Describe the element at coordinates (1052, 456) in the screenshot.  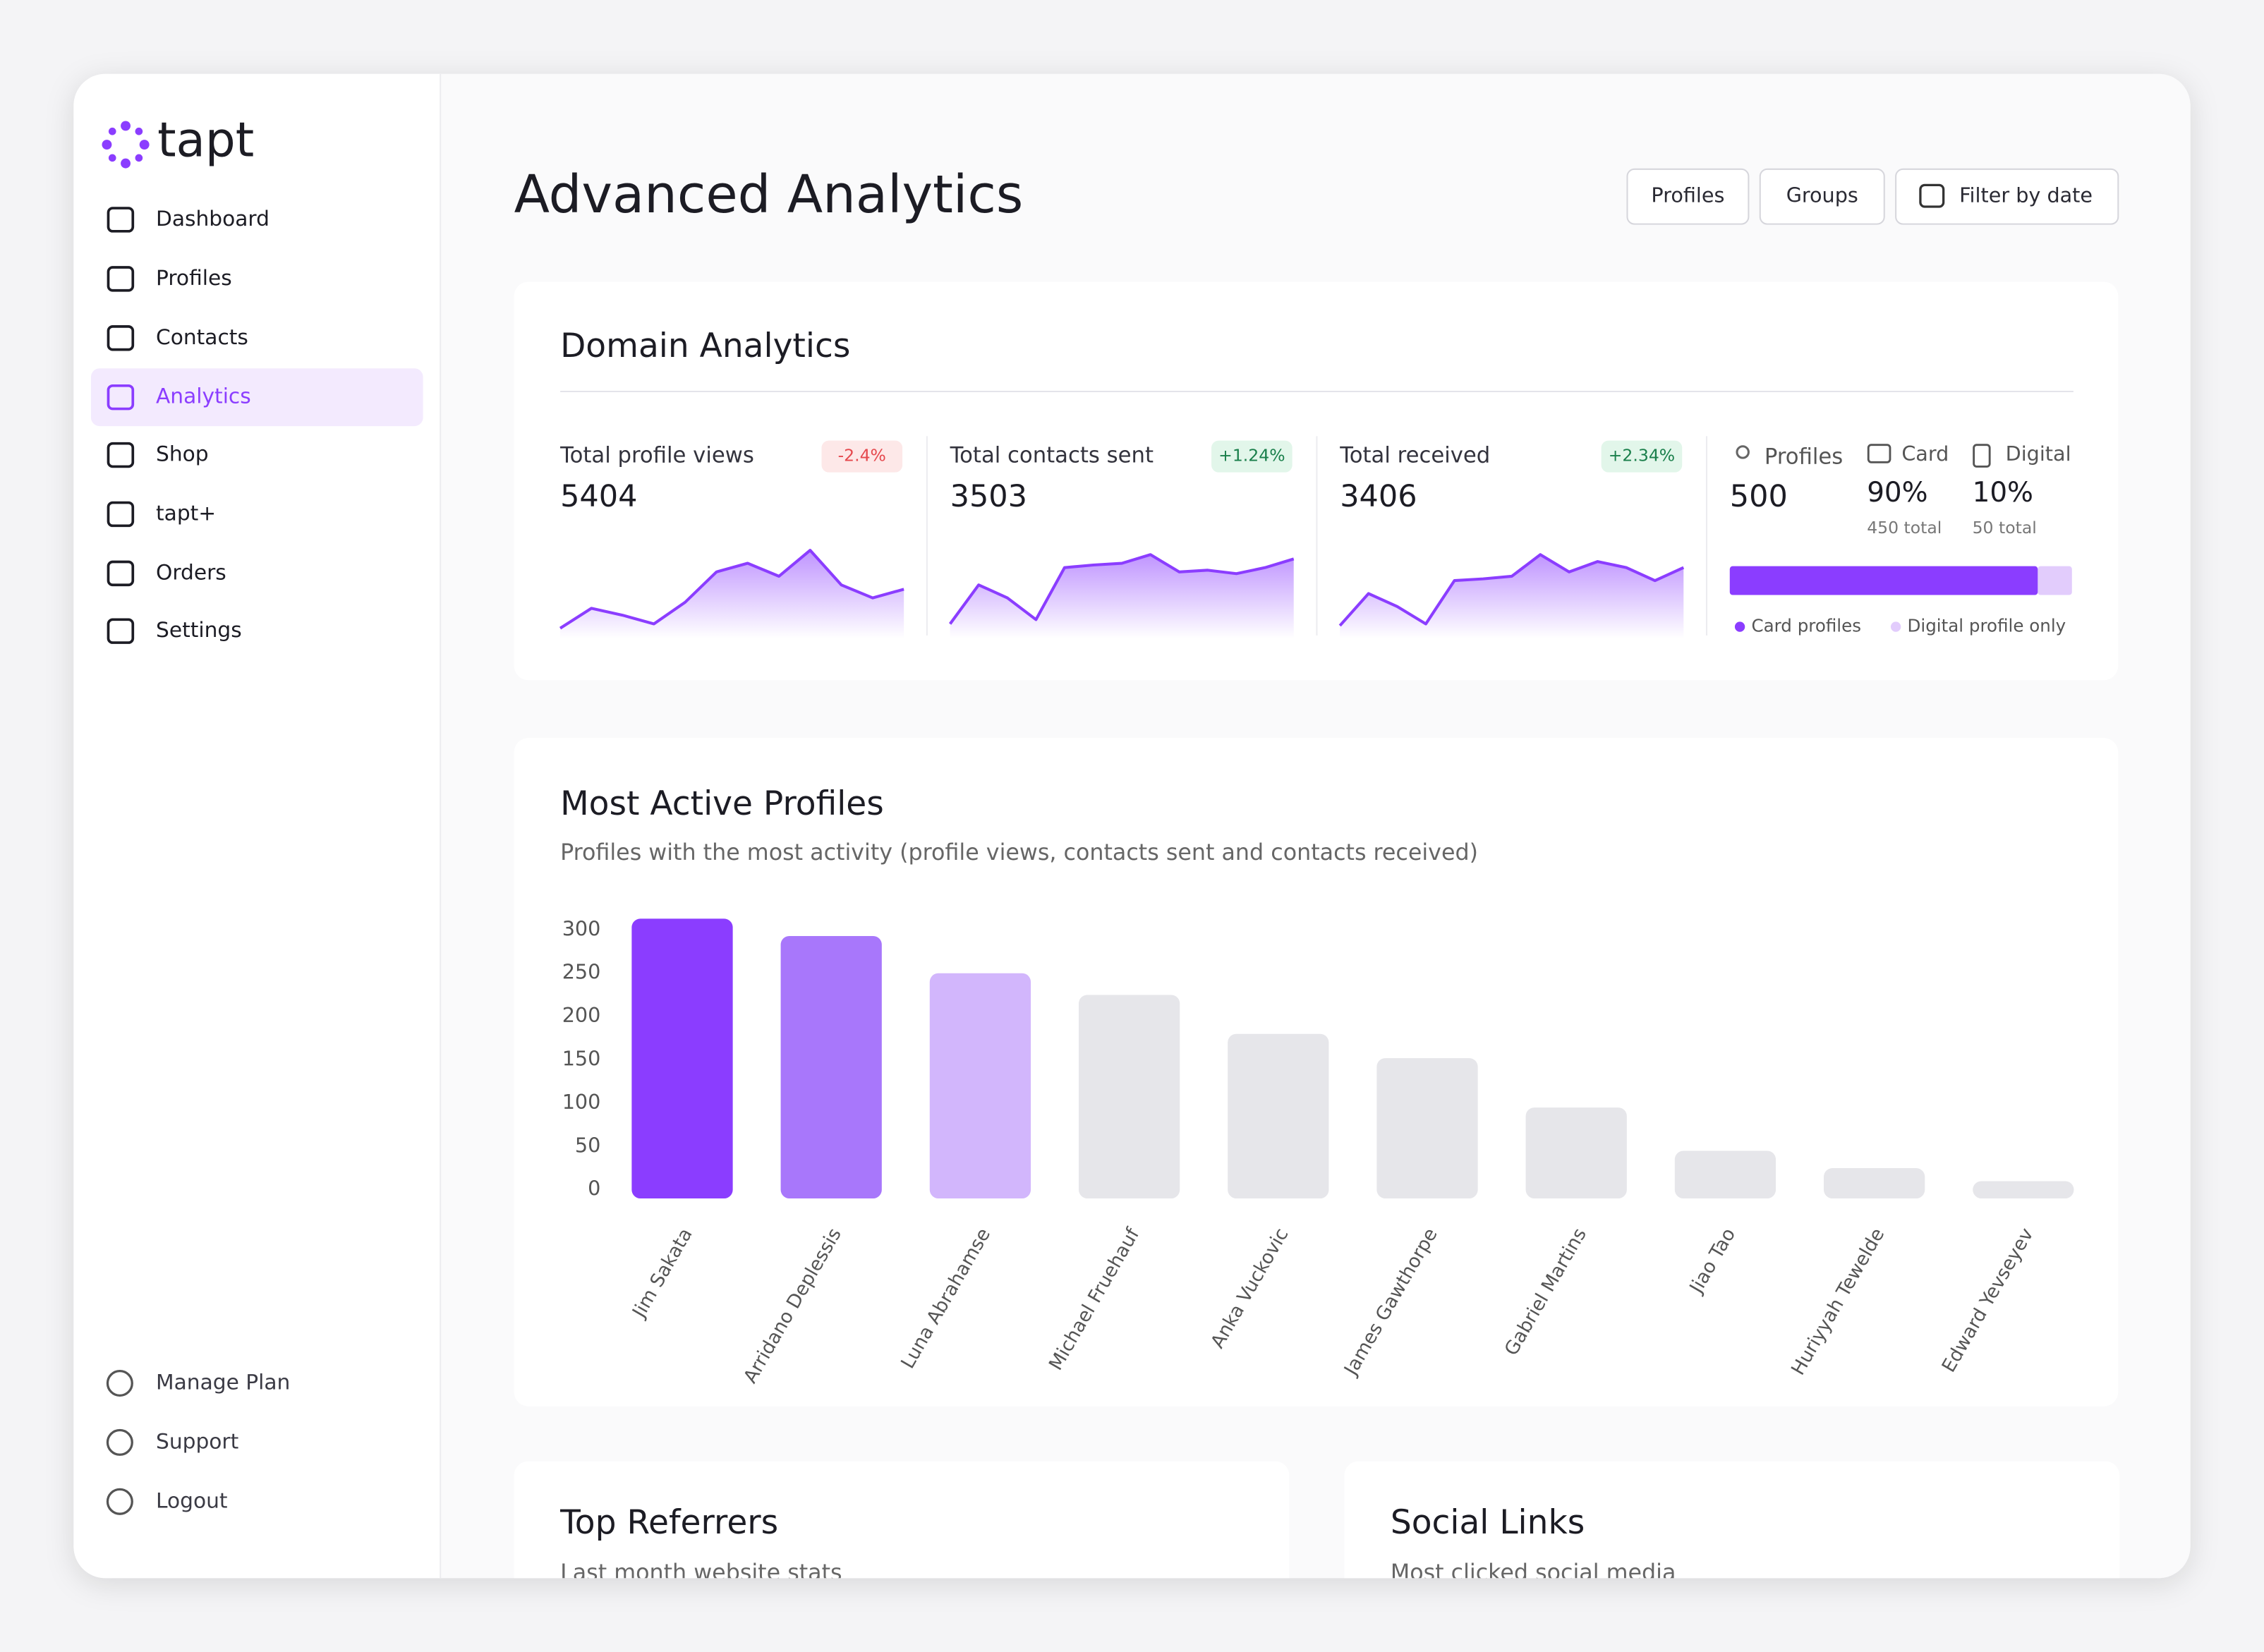
I see `stat-label: Total contacts sent` at that location.